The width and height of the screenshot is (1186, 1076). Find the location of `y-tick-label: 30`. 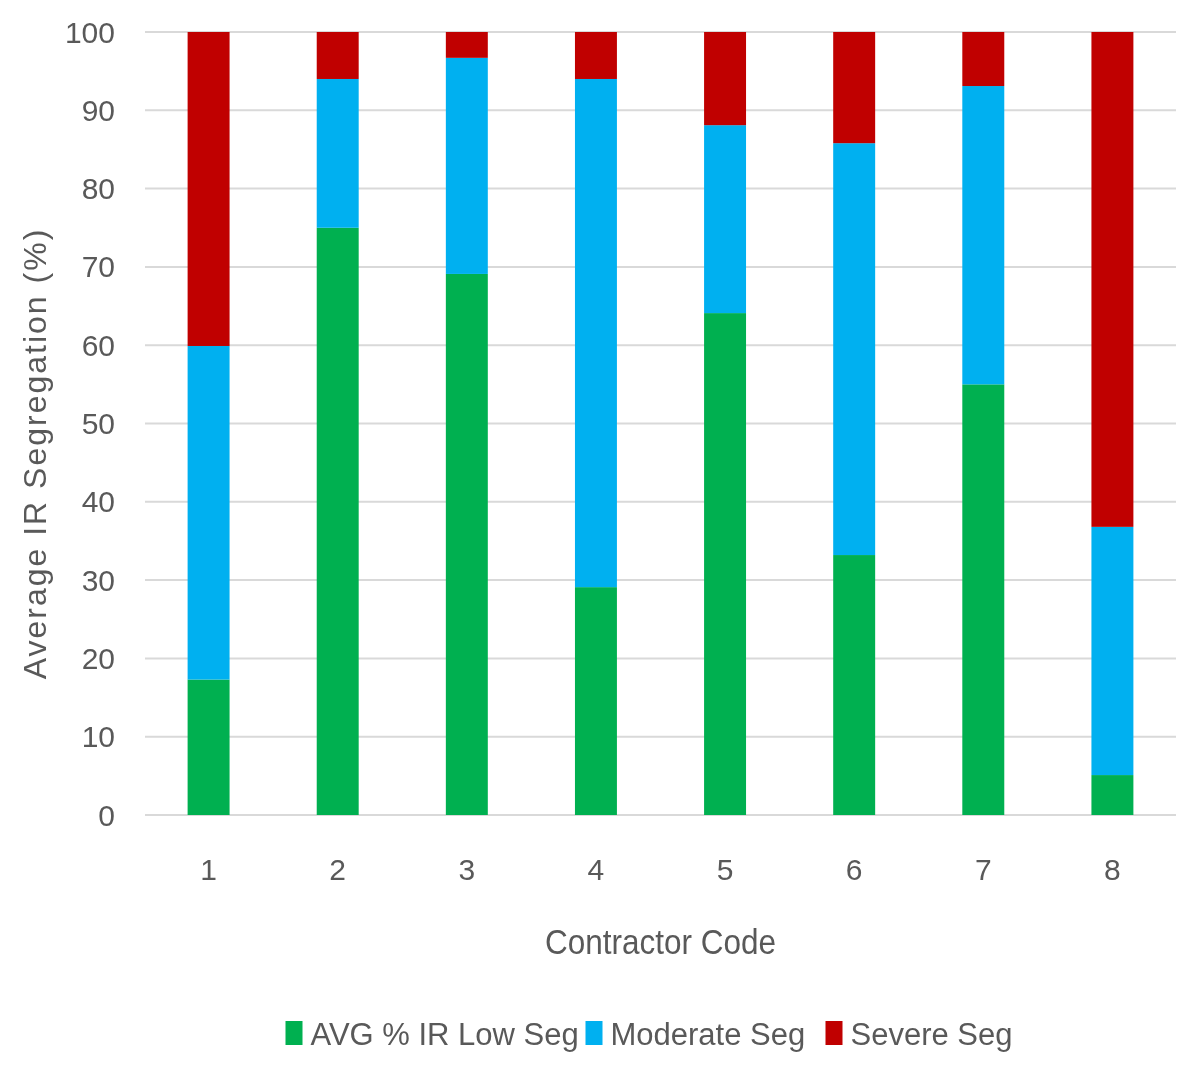

y-tick-label: 30 is located at coordinates (98, 580).